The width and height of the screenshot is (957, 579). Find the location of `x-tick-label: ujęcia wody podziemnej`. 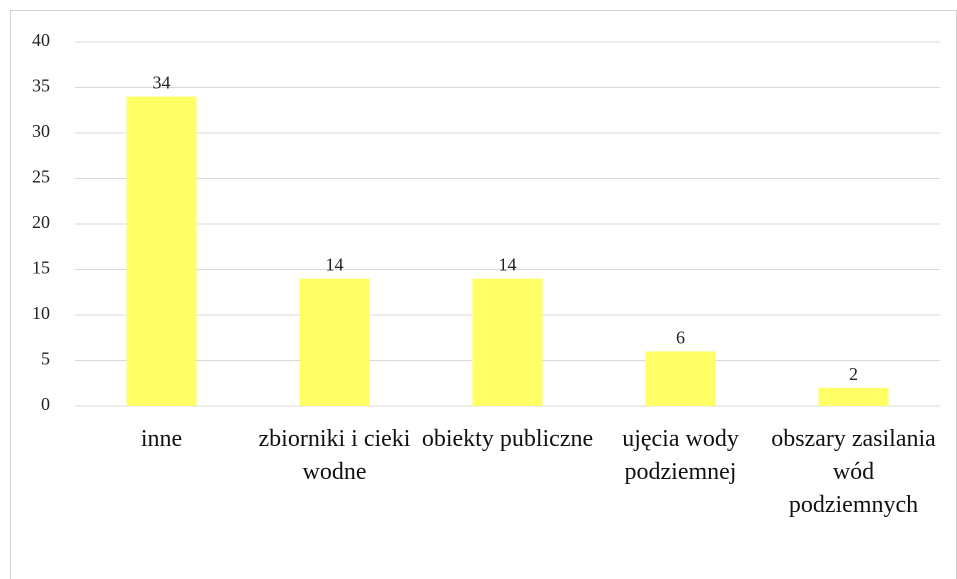

x-tick-label: ujęcia wody podziemnej is located at coordinates (680, 455).